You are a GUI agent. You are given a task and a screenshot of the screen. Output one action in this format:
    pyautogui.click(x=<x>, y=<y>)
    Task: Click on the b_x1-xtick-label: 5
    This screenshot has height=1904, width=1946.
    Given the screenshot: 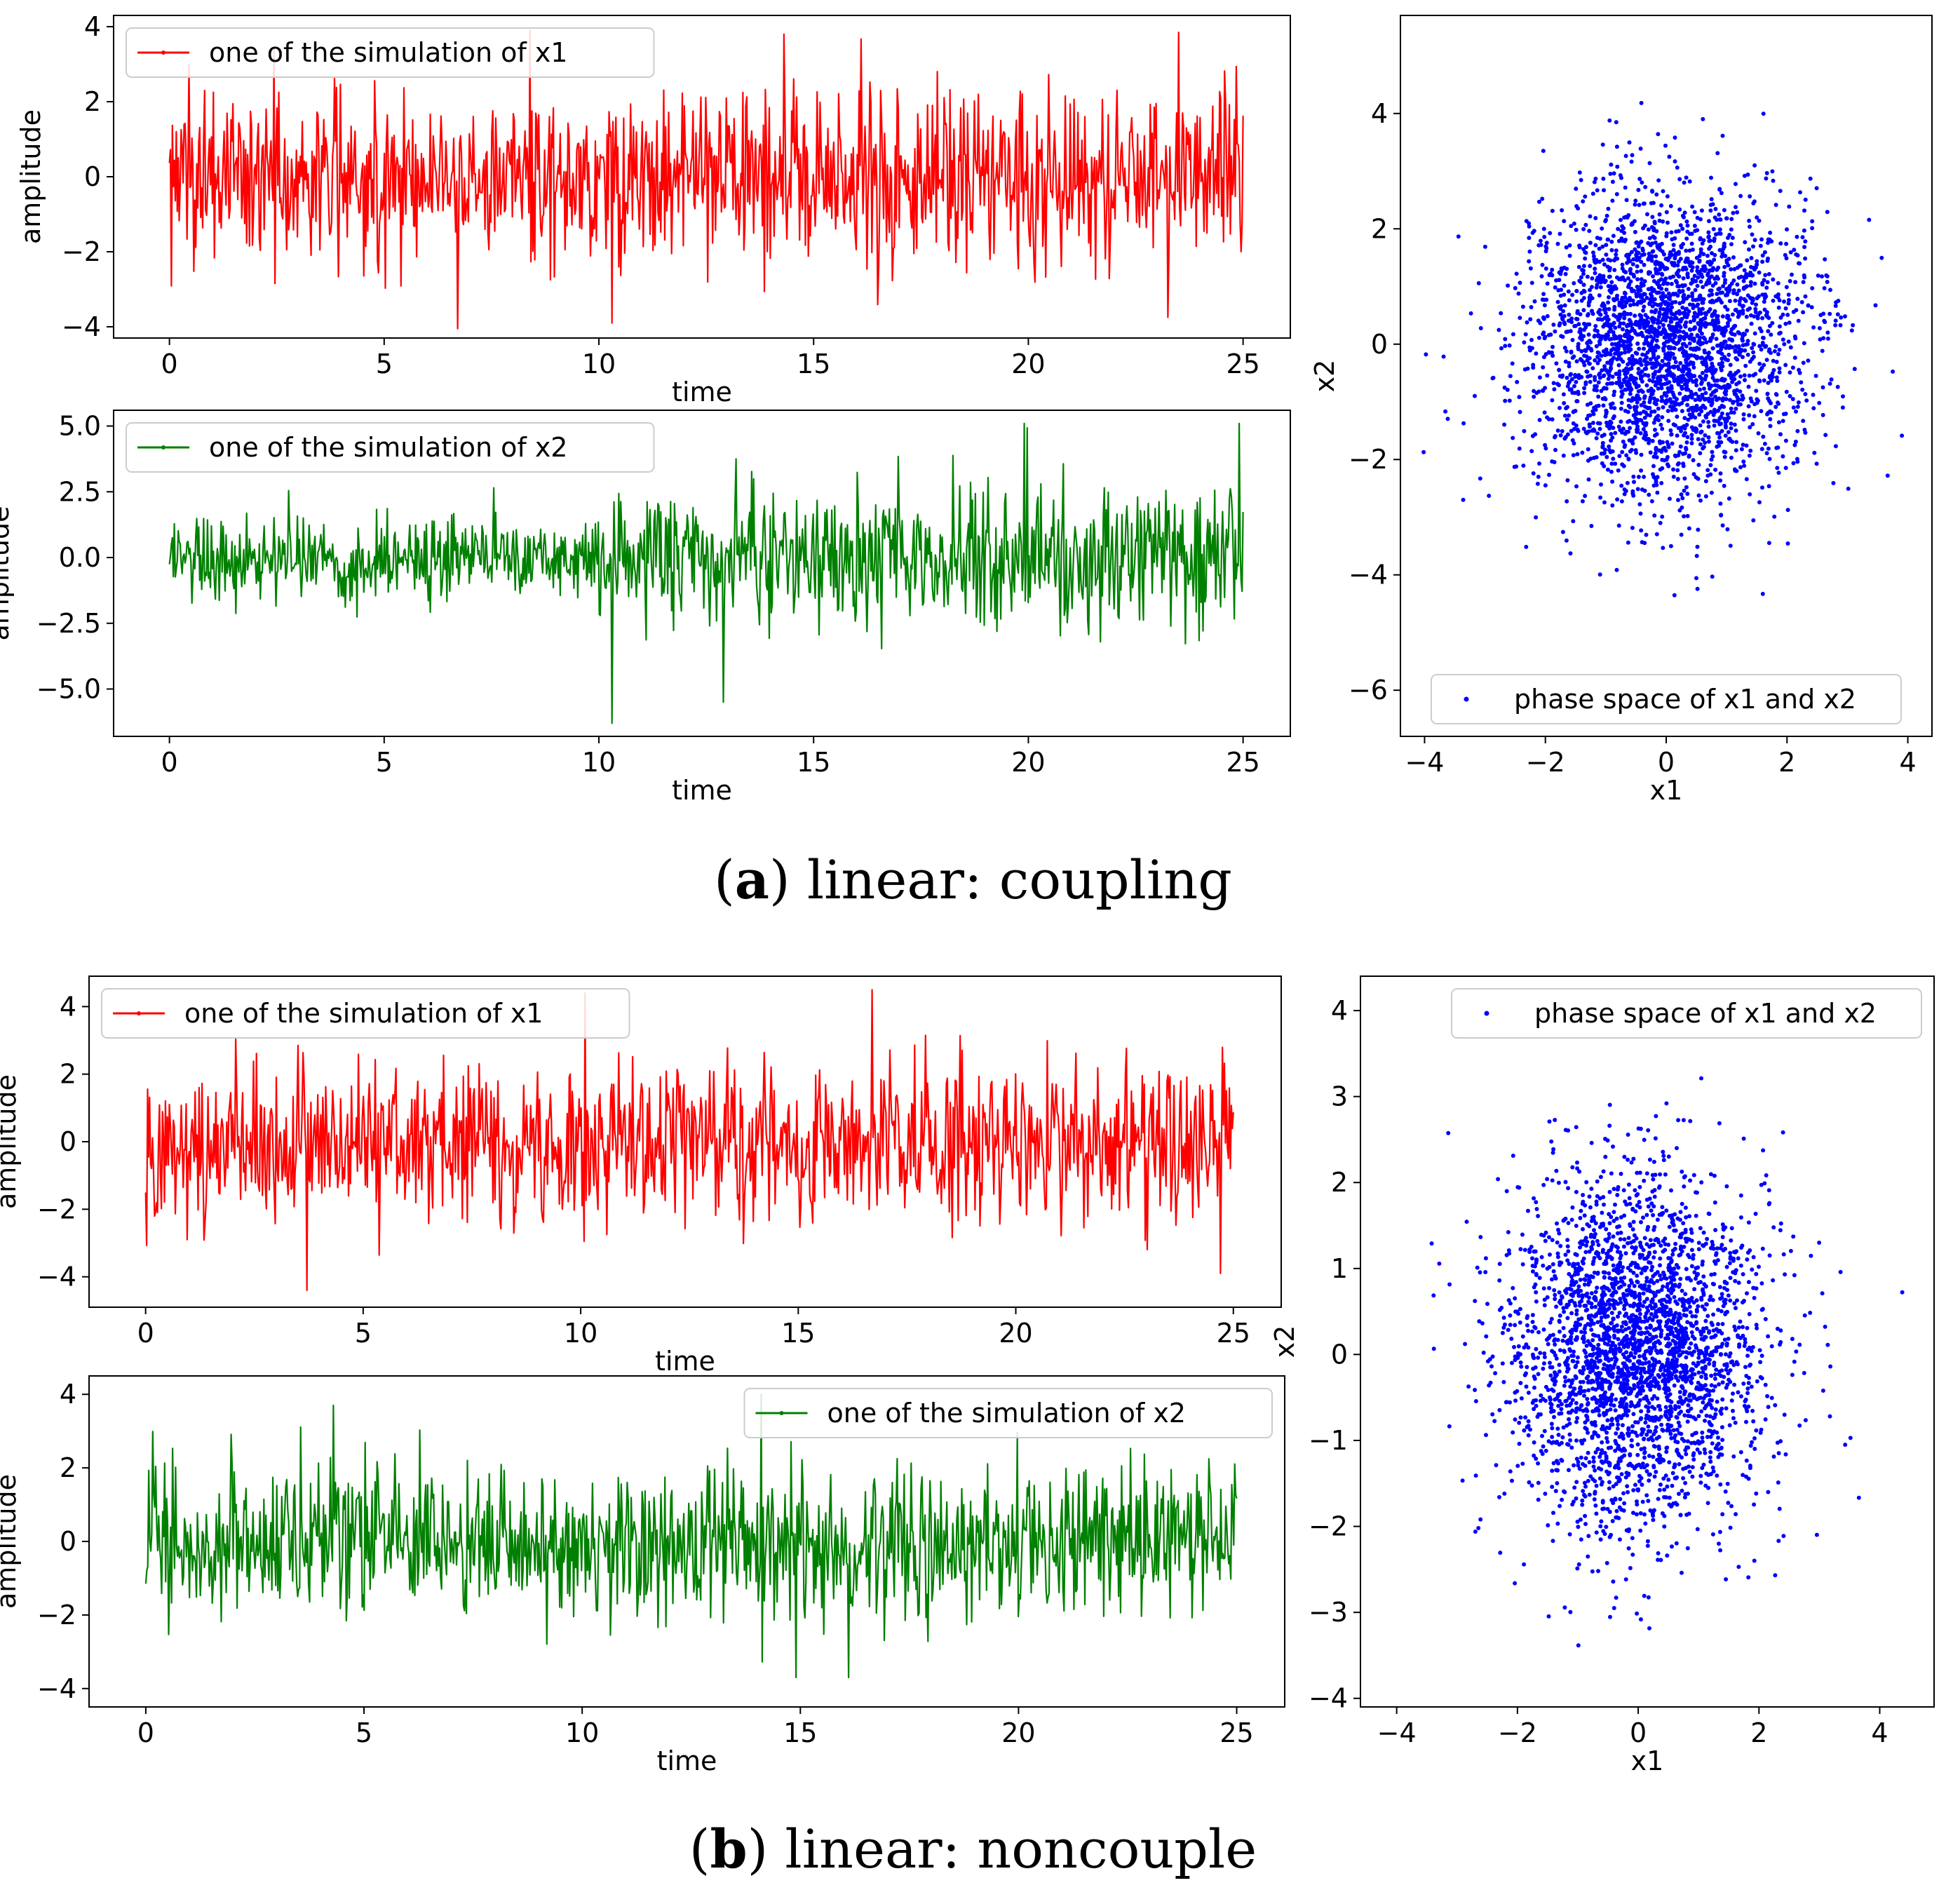 What is the action you would take?
    pyautogui.click(x=363, y=1333)
    